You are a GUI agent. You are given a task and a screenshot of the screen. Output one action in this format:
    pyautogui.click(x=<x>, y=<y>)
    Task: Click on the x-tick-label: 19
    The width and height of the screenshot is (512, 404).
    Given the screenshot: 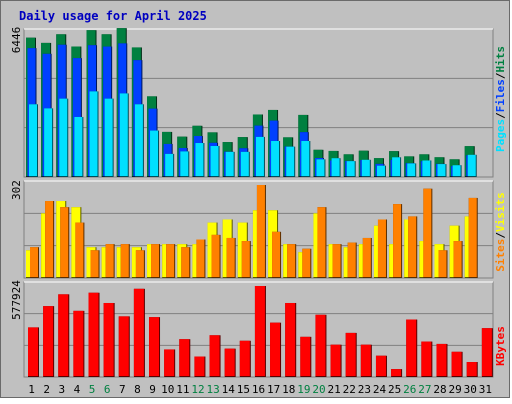 What is the action you would take?
    pyautogui.click(x=303, y=389)
    